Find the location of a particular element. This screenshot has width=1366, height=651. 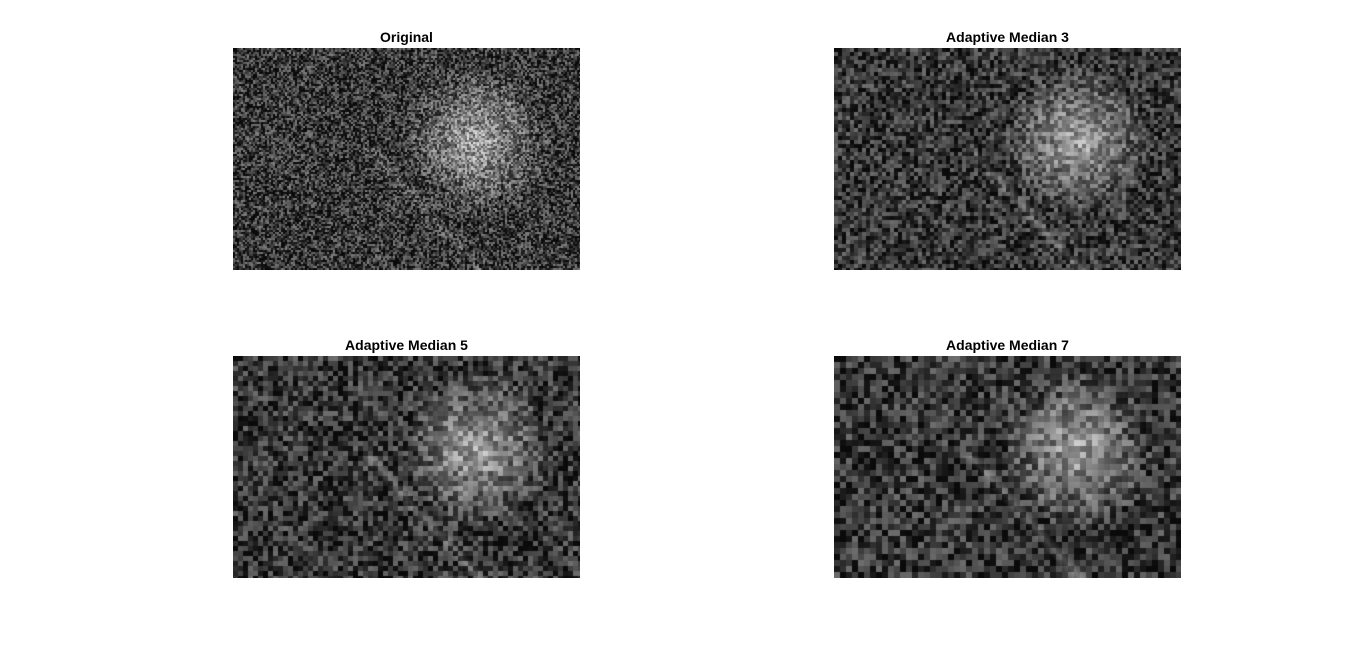

panel-adaptive-median-5: Adaptive Median 5 is located at coordinates (406, 457).